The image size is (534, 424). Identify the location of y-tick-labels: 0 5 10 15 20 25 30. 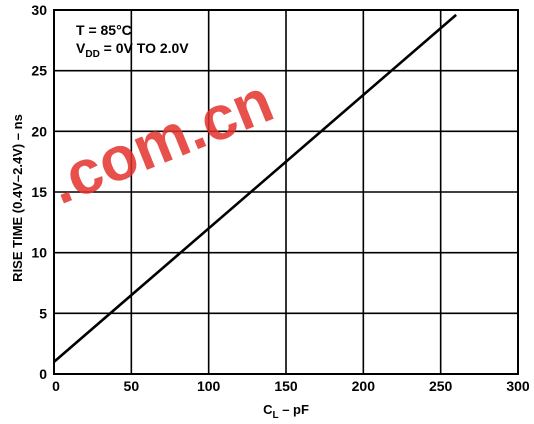
(39, 192).